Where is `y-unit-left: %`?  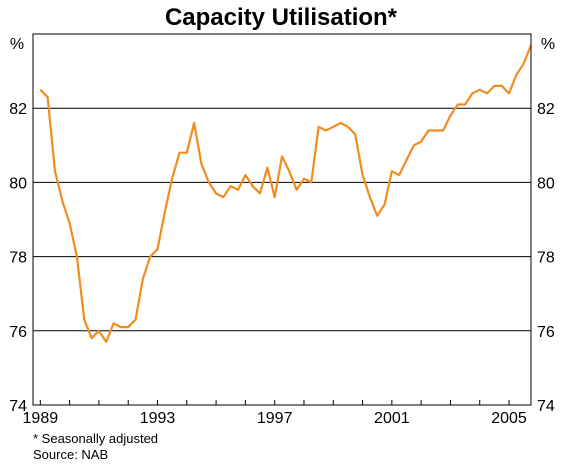
y-unit-left: % is located at coordinates (17, 44).